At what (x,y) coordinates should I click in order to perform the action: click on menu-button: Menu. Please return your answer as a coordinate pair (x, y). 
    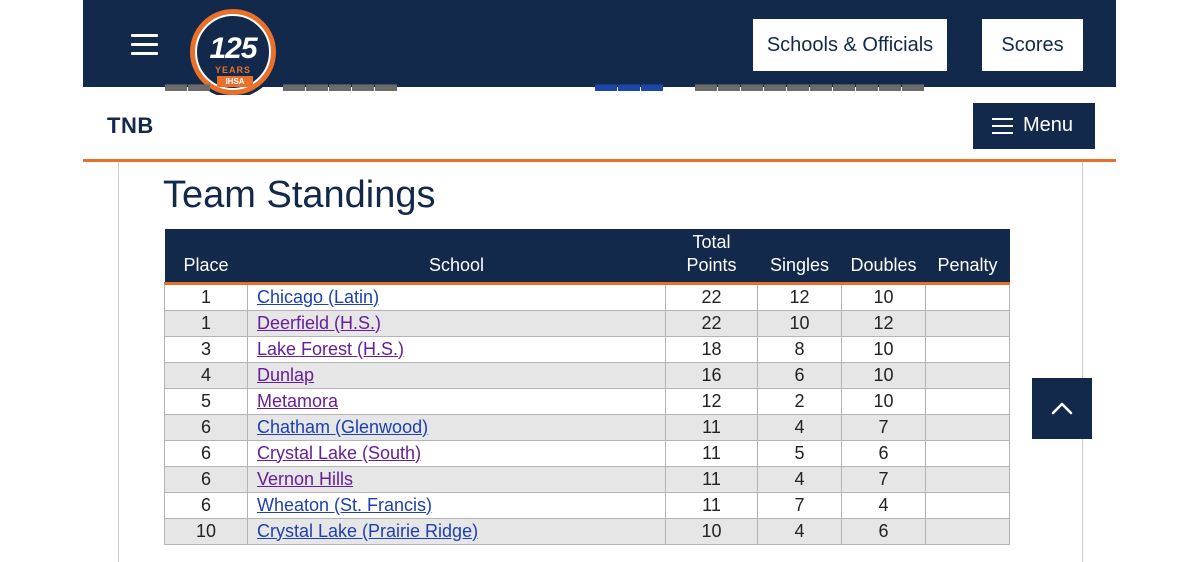
    Looking at the image, I should click on (1034, 126).